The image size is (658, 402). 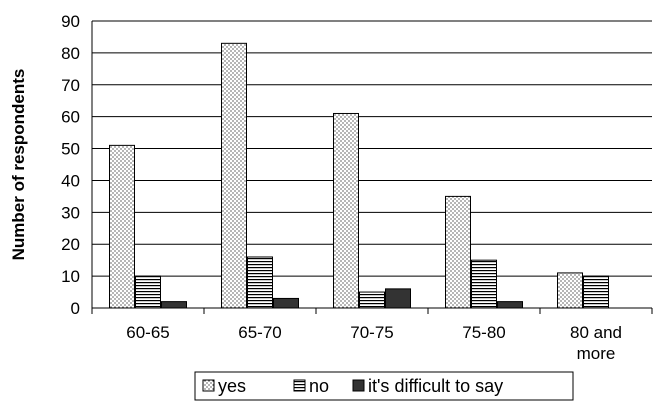 What do you see at coordinates (596, 332) in the screenshot?
I see `x-tick-label-line: 80 and` at bounding box center [596, 332].